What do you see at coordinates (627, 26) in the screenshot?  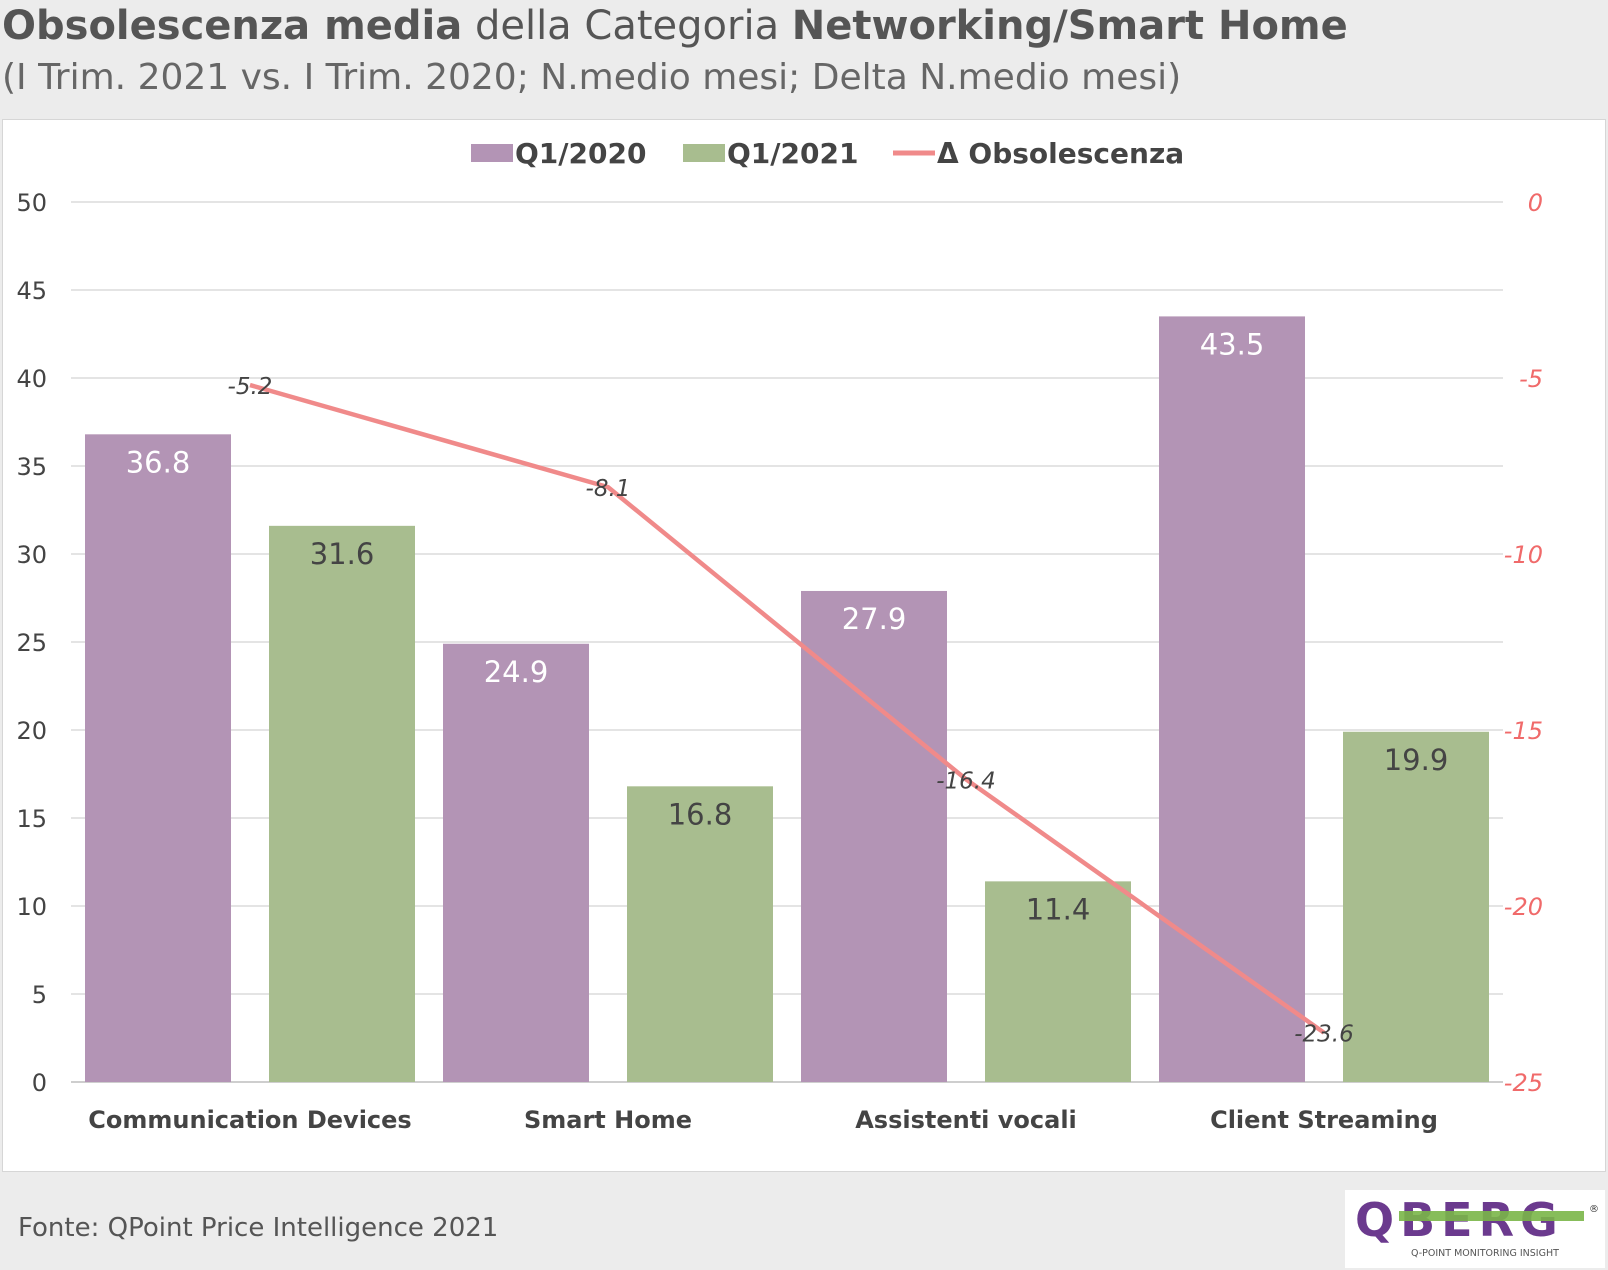 I see `title-part-2: della Categoria` at bounding box center [627, 26].